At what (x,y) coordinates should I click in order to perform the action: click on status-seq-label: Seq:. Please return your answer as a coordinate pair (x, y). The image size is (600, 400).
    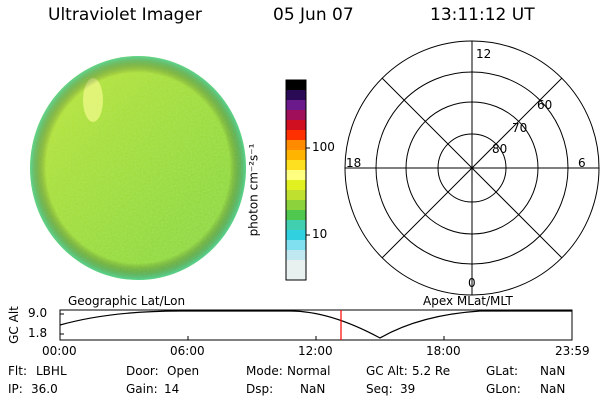
    Looking at the image, I should click on (379, 389).